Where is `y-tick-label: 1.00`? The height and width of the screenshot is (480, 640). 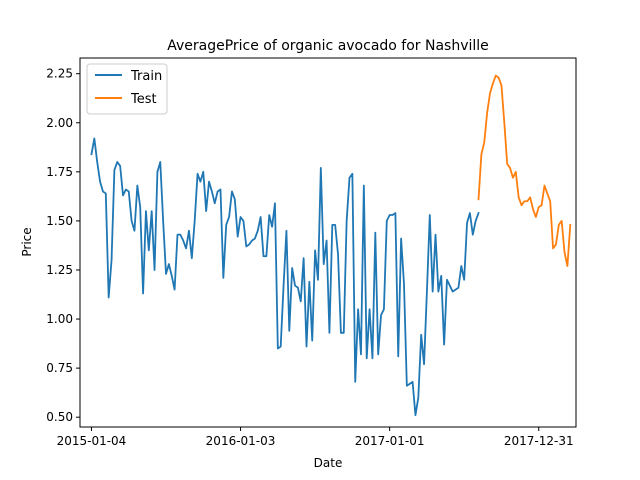
y-tick-label: 1.00 is located at coordinates (59, 319).